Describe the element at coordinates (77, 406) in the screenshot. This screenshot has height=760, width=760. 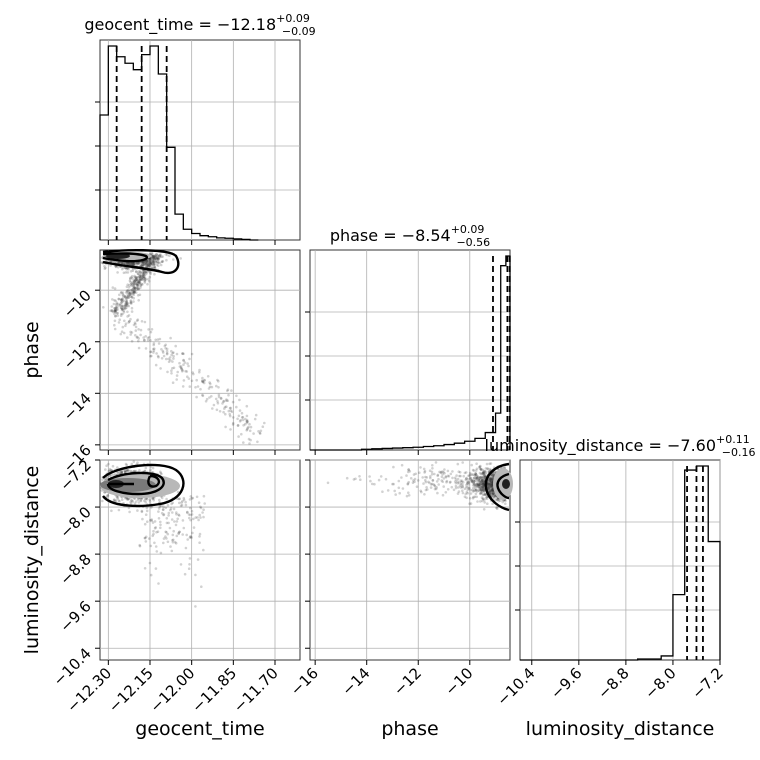
I see `y-tick-label: −14` at that location.